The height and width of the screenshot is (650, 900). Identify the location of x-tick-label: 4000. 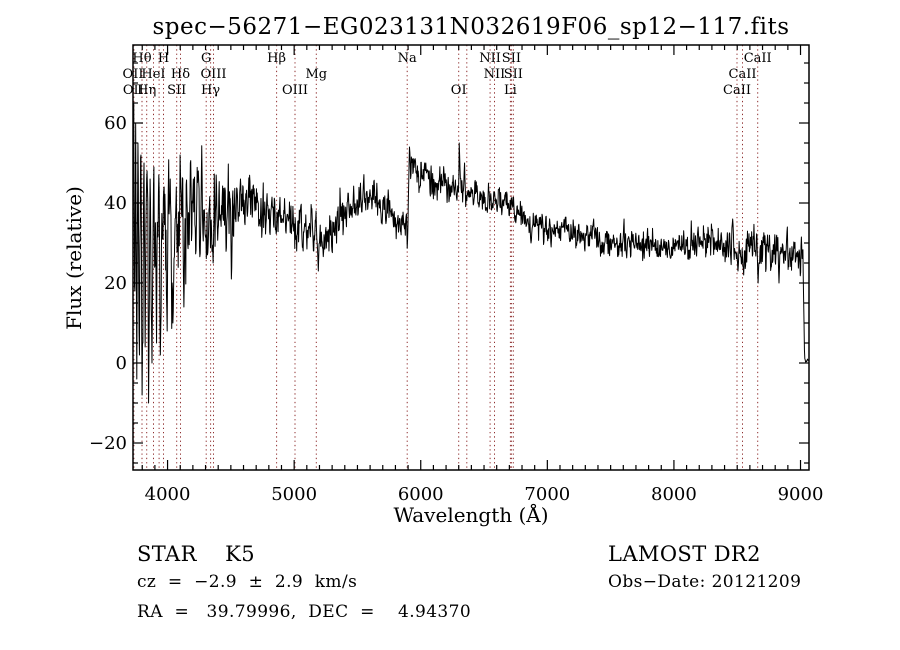
(168, 494).